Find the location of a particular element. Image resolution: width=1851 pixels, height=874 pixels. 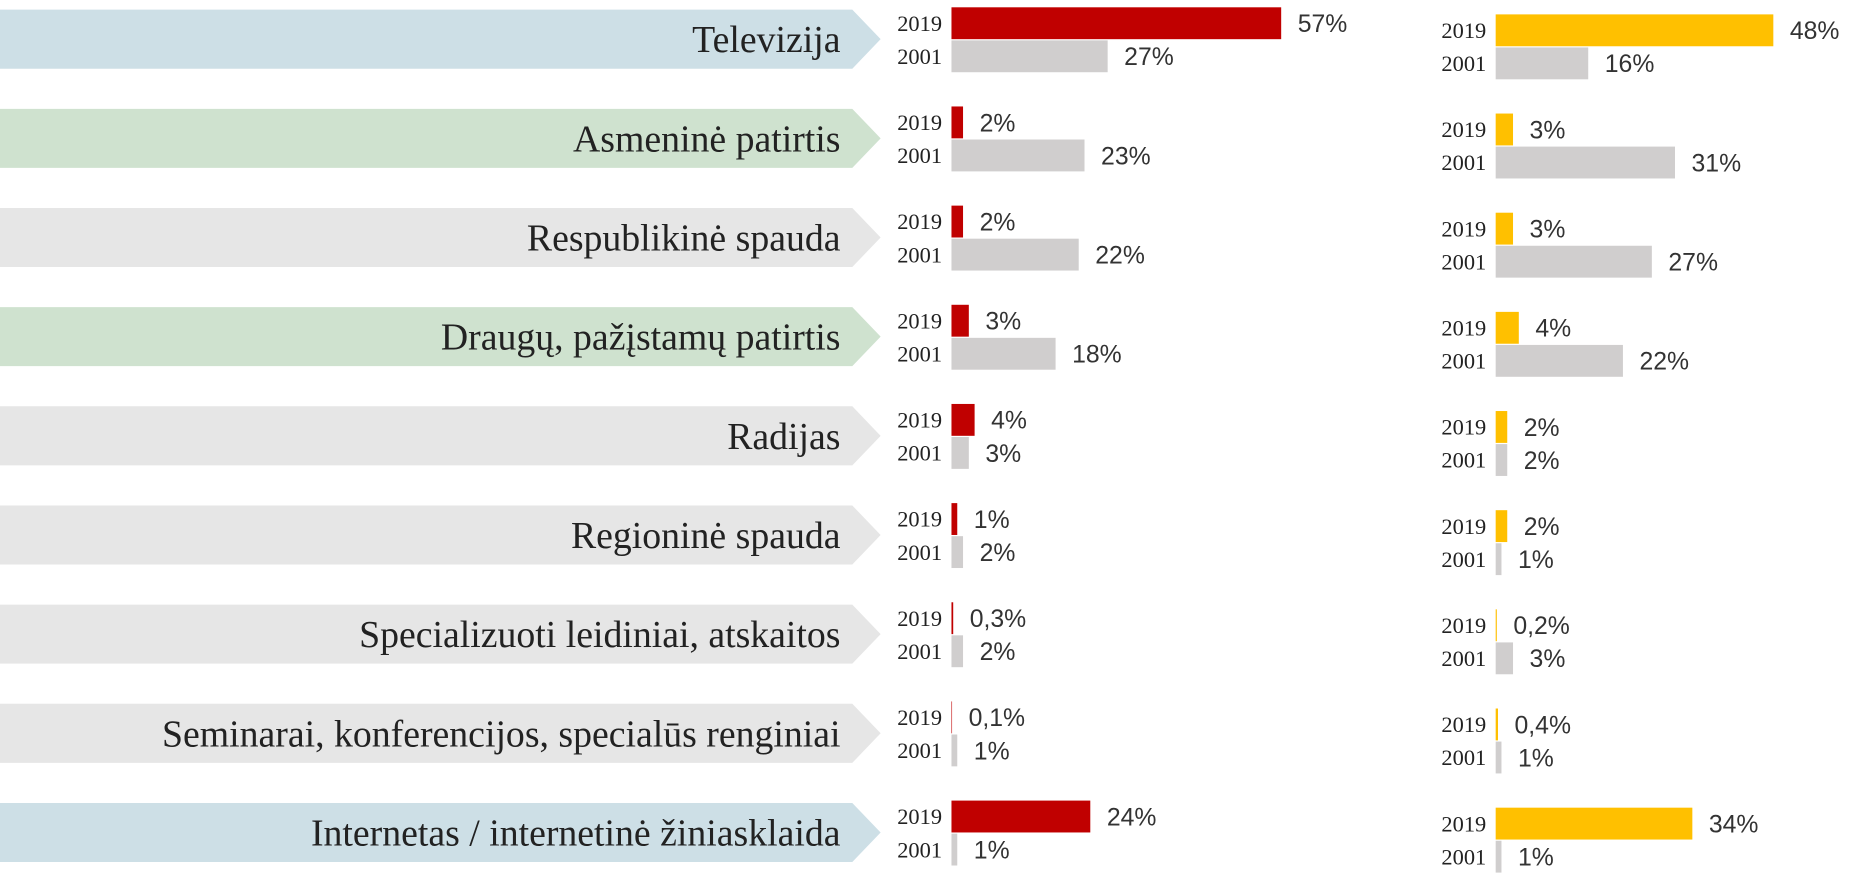

value-label: 34% is located at coordinates (1734, 824).